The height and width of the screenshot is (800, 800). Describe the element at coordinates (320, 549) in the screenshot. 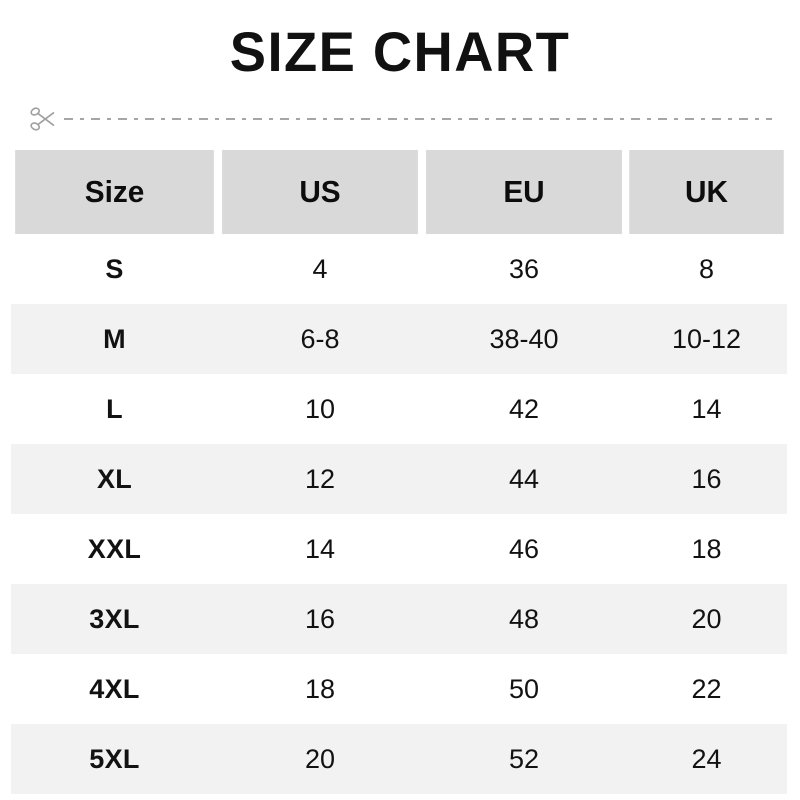

I see `cell-us: 14` at that location.